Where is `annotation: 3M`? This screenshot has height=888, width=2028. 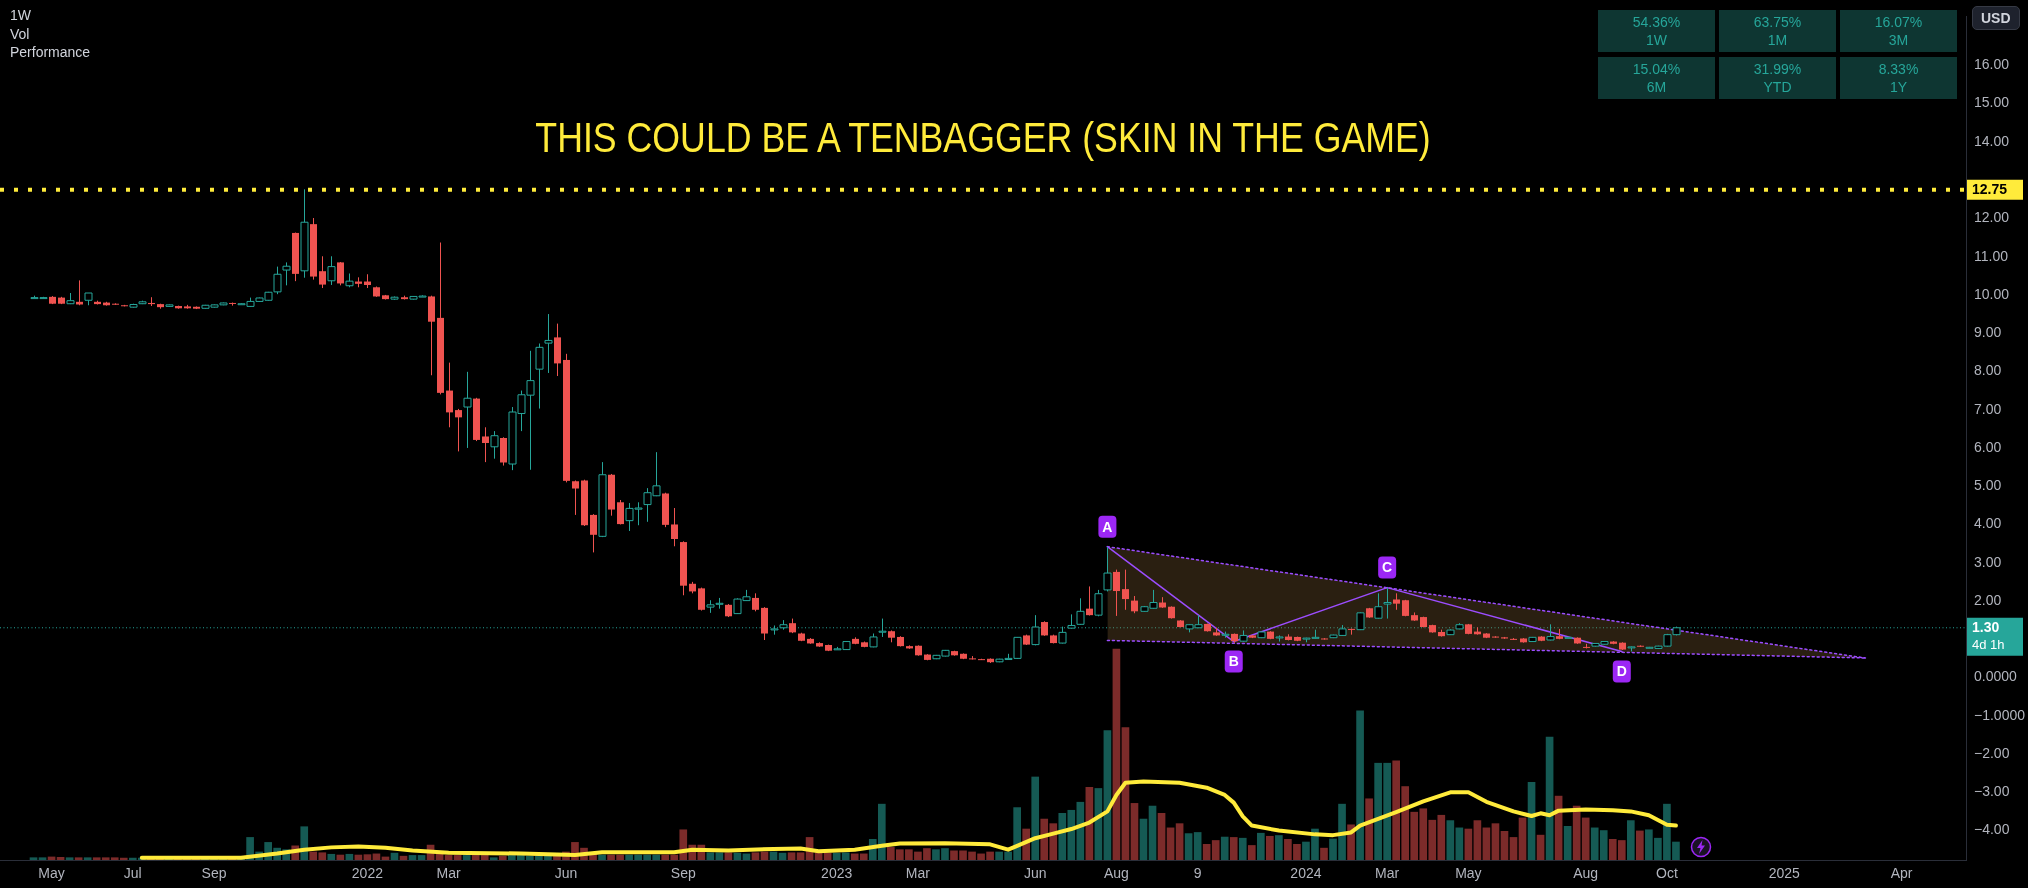
annotation: 3M is located at coordinates (1898, 40).